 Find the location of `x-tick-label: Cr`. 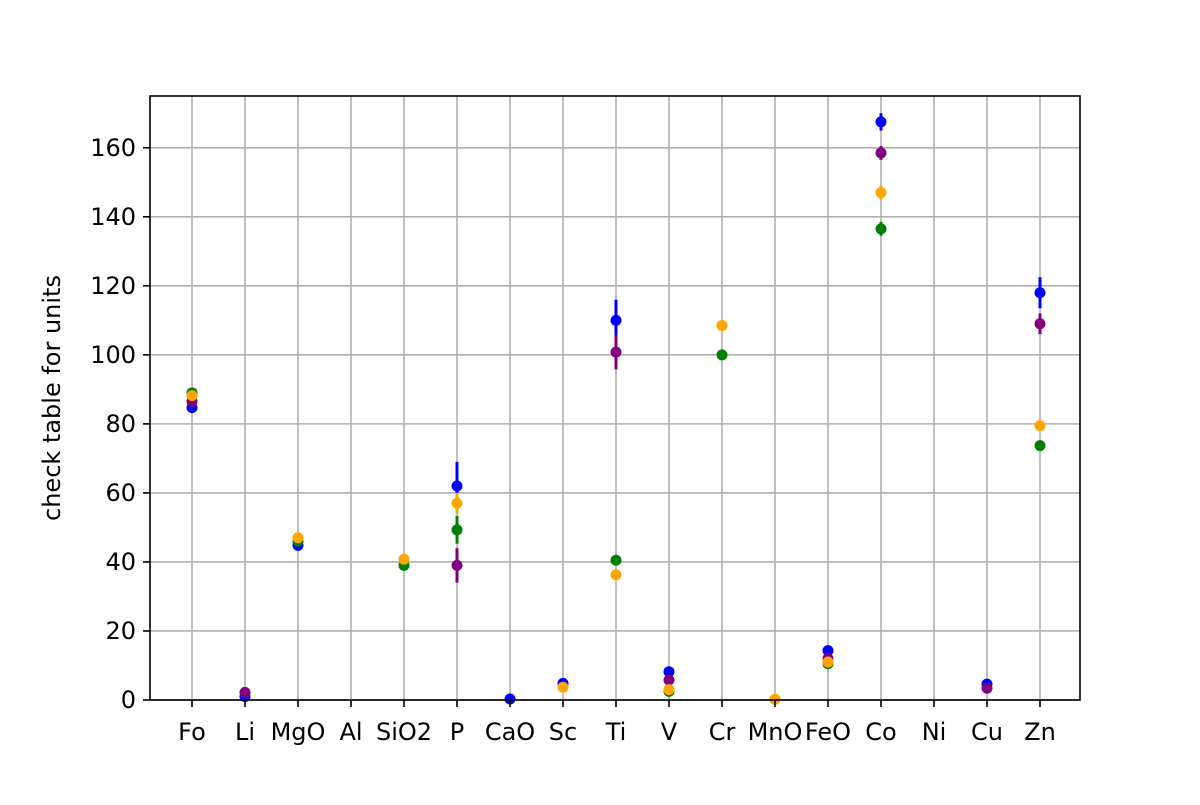

x-tick-label: Cr is located at coordinates (722, 732).